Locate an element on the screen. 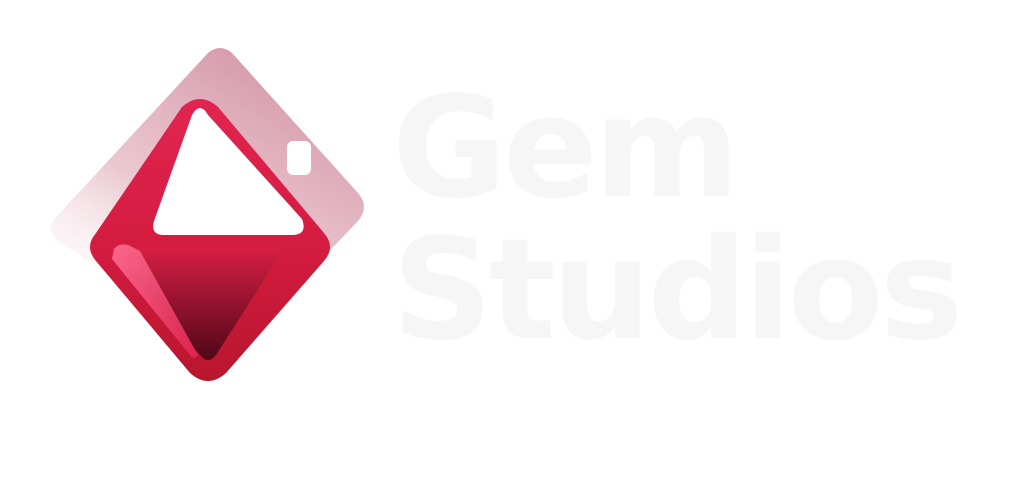 The image size is (1024, 479). gem-shadow-notch is located at coordinates (299, 158).